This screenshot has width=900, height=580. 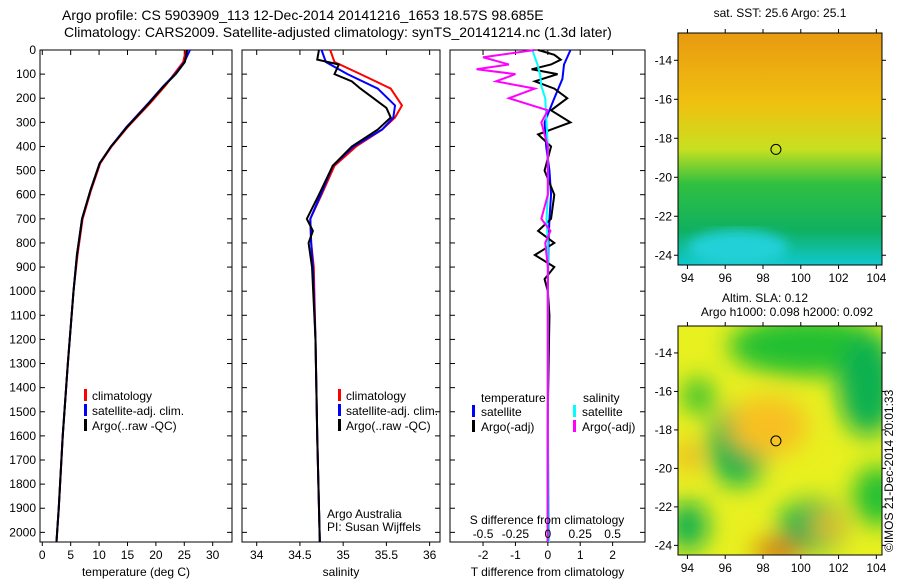 I want to click on y-tick-label: 500, so click(x=26, y=171).